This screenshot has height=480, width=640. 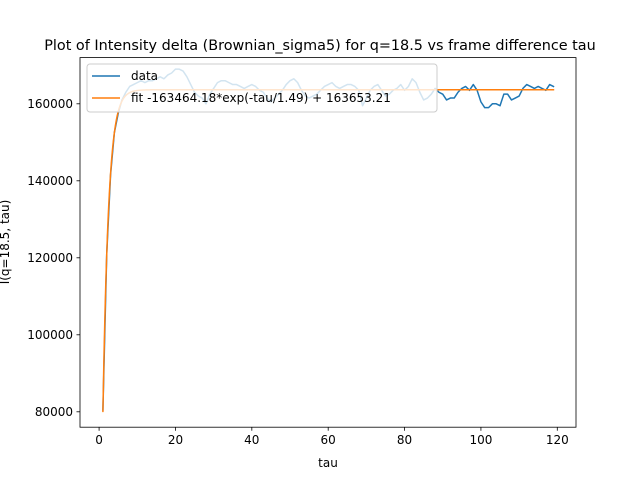 I want to click on x-tick-label: 120, so click(x=557, y=440).